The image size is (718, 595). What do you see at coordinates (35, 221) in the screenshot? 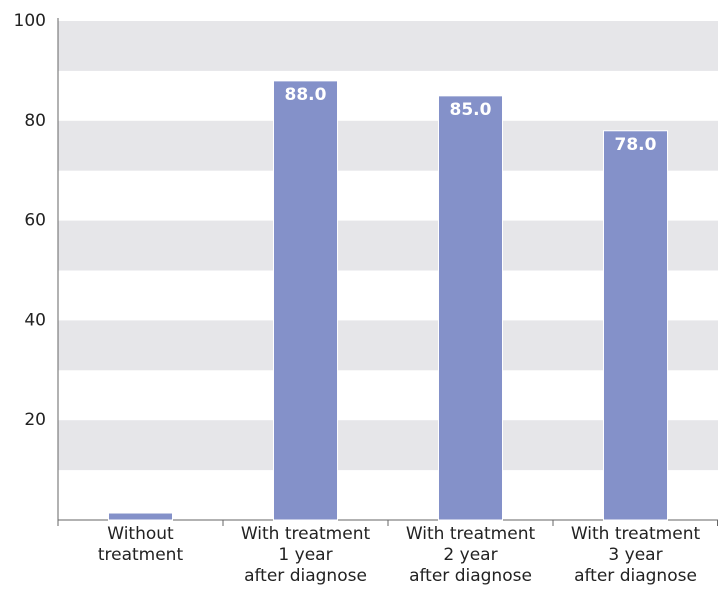
I see `y-tick-label: 60` at bounding box center [35, 221].